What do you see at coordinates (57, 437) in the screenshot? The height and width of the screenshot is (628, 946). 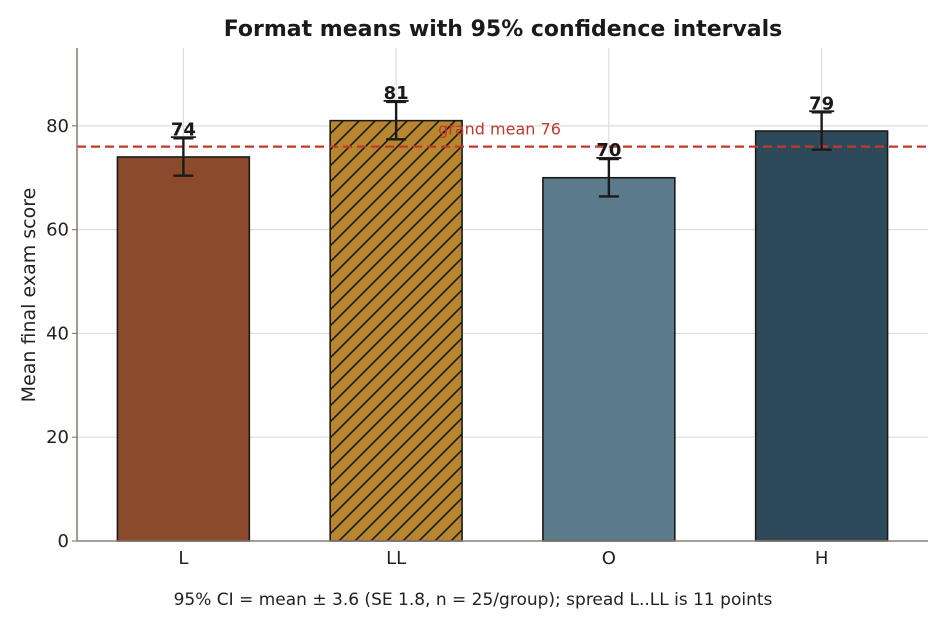 I see `y-tick-label: 20` at bounding box center [57, 437].